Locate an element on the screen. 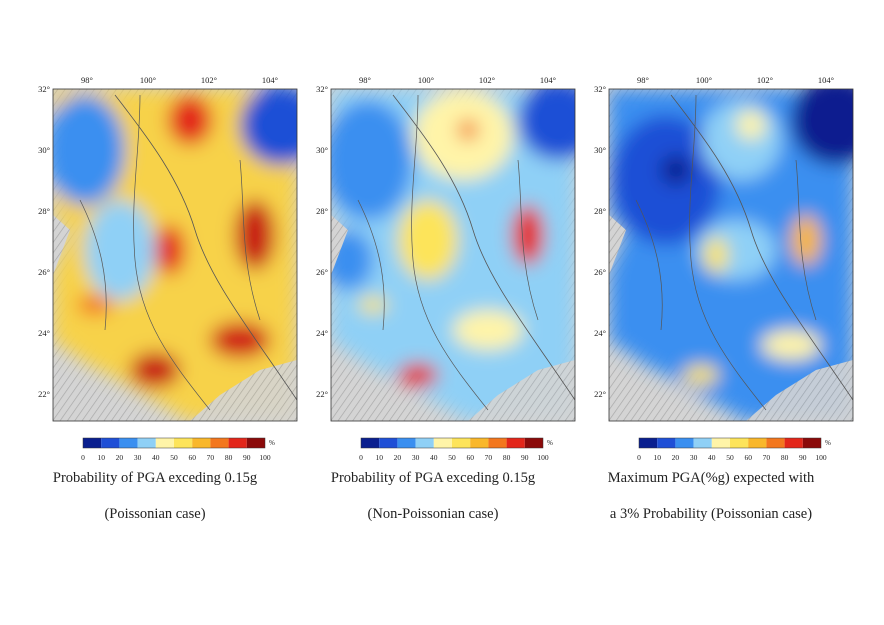 The width and height of the screenshot is (884, 625). panel-caption-line2: a 3% Probability (Poissonian case) is located at coordinates (711, 514).